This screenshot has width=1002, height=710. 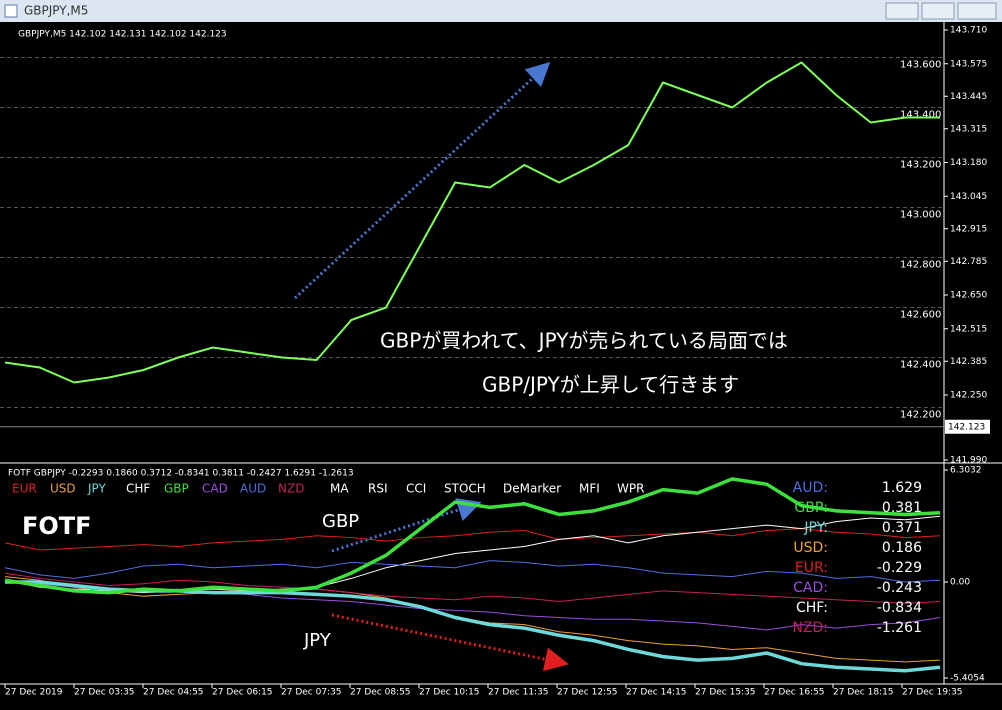 What do you see at coordinates (378, 489) in the screenshot?
I see `indicator-button: RSI` at bounding box center [378, 489].